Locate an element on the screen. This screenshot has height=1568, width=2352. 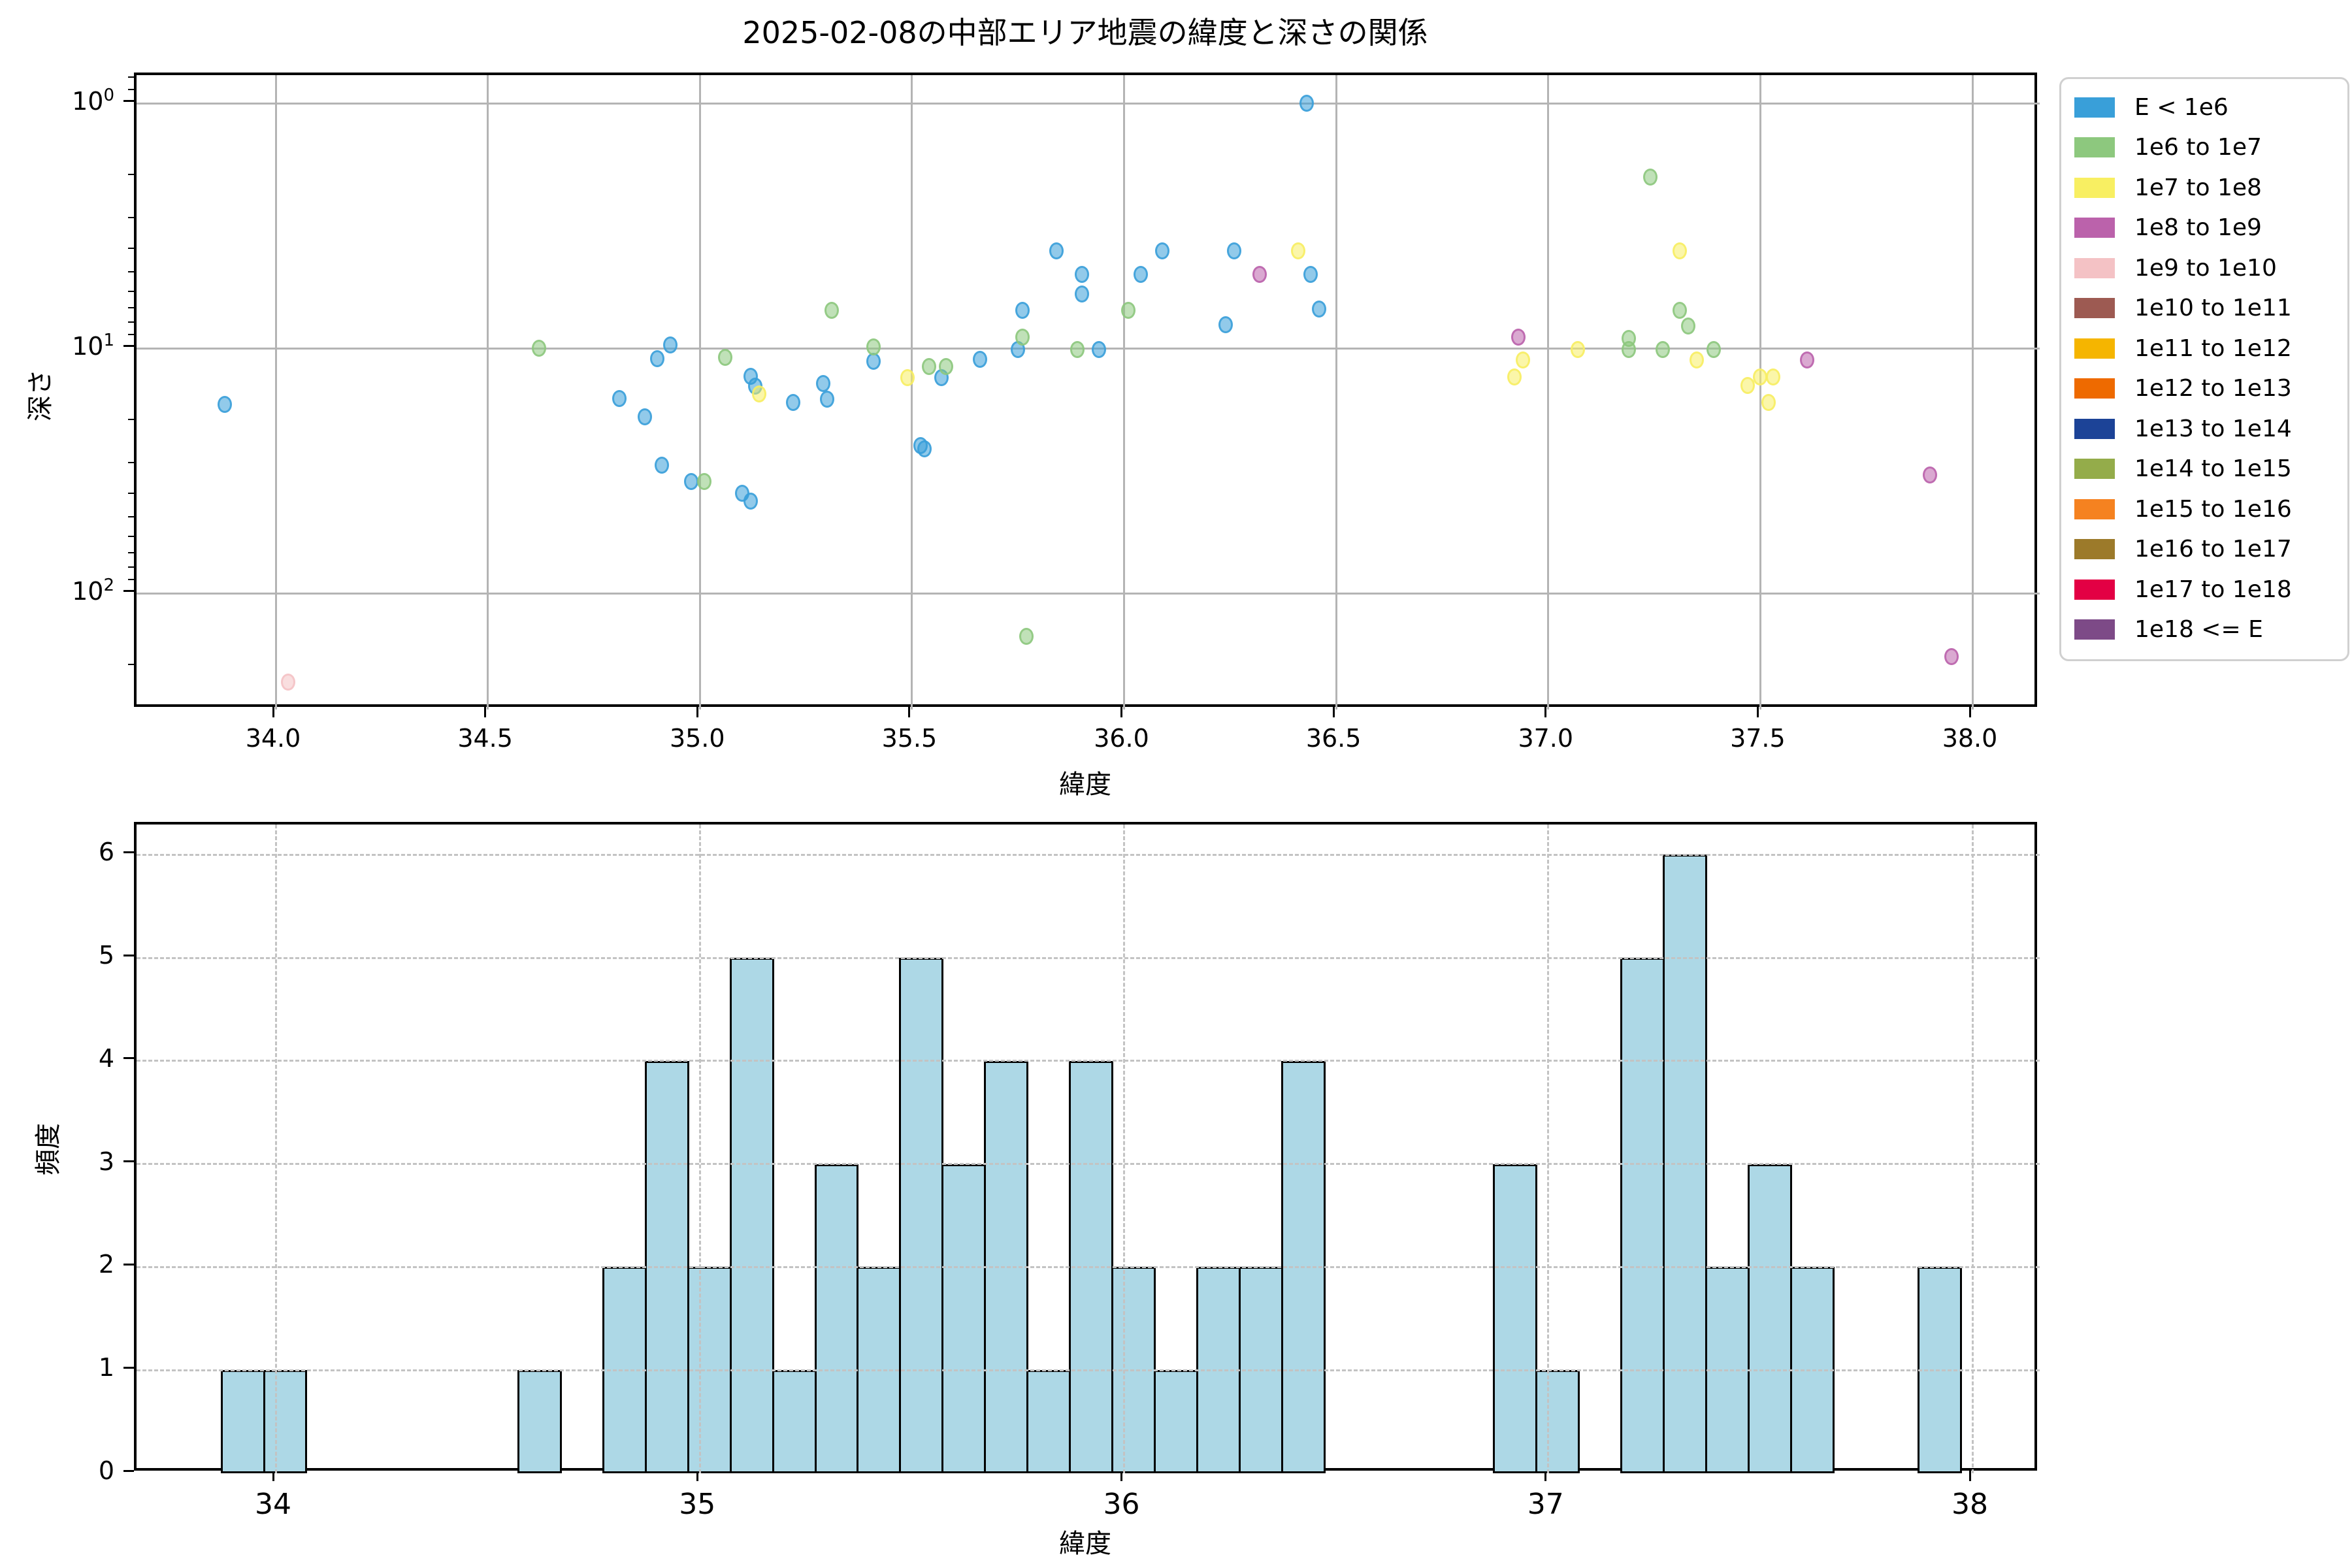
histogram-x-ticklabel: 37 is located at coordinates (1545, 1504).